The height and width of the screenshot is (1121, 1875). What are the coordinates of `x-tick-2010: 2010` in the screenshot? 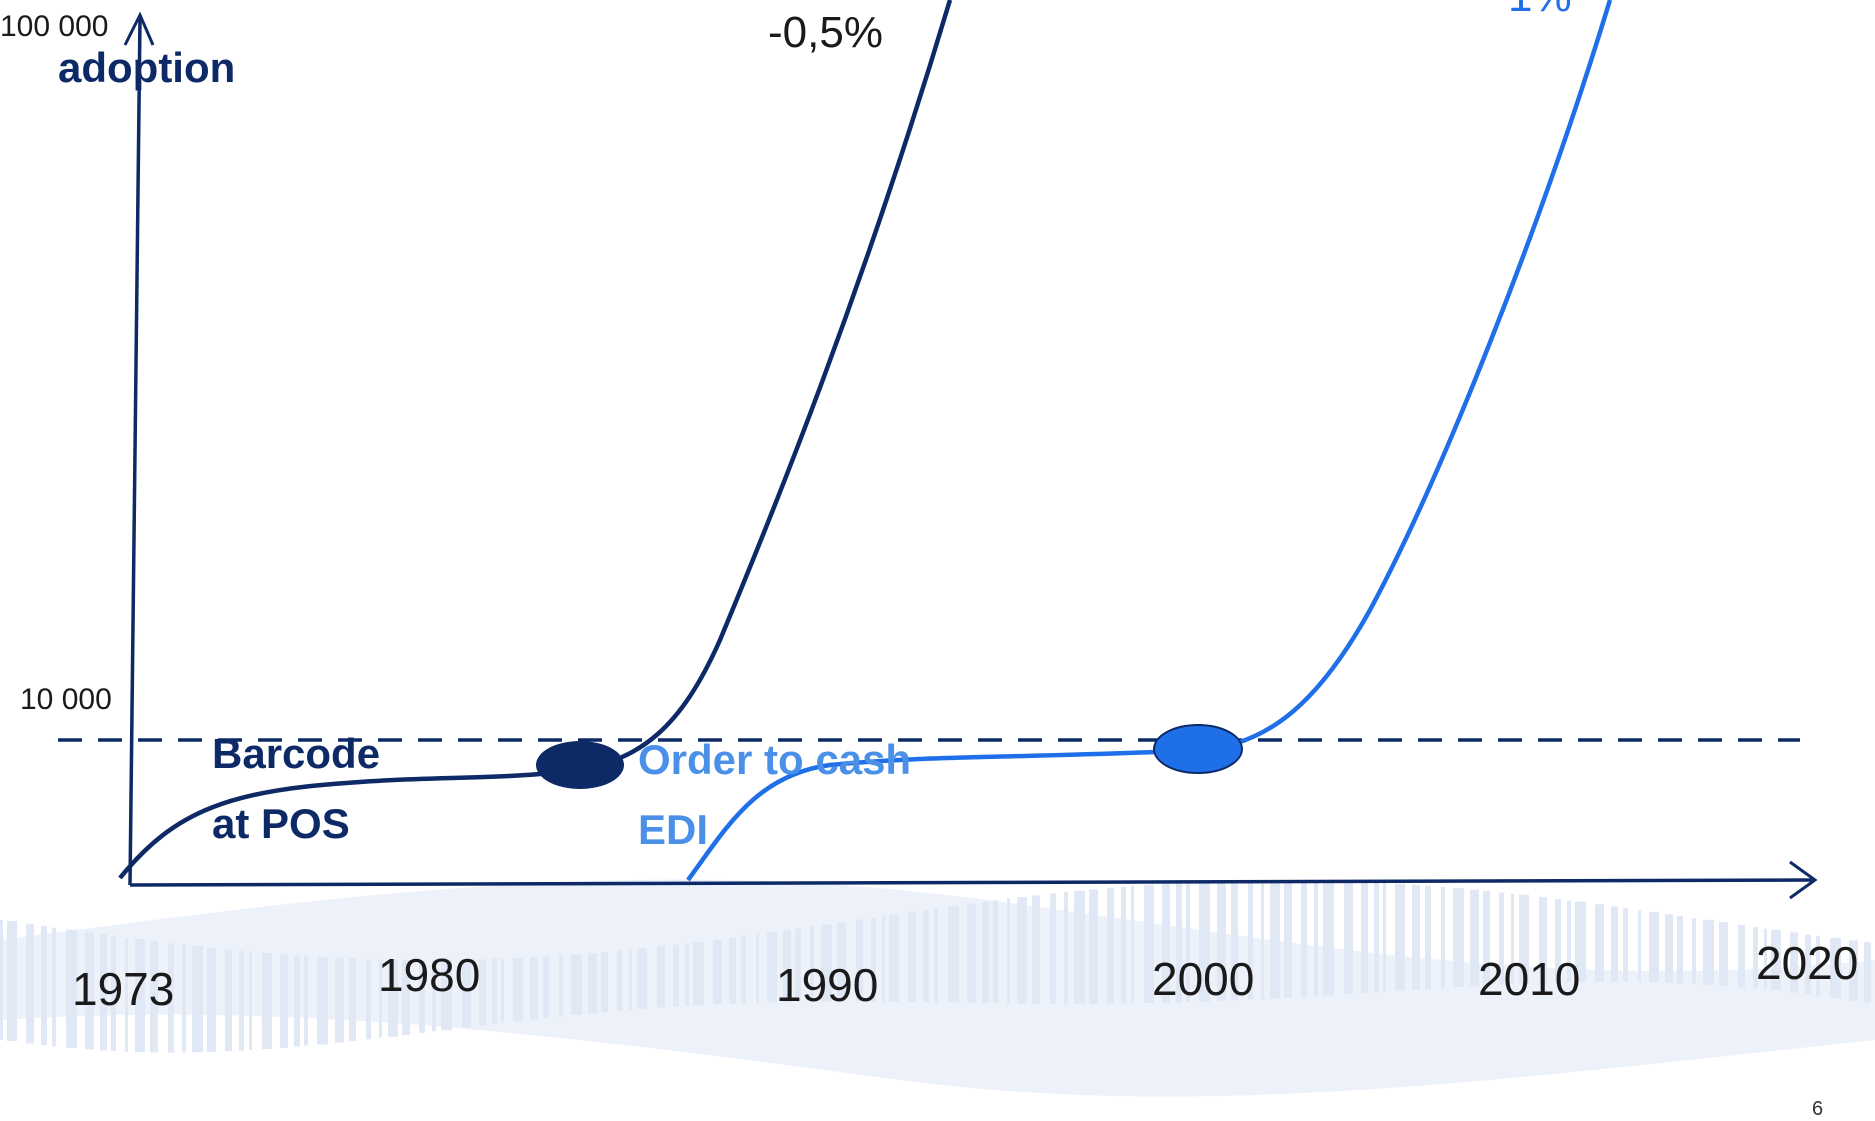 It's located at (1529, 979).